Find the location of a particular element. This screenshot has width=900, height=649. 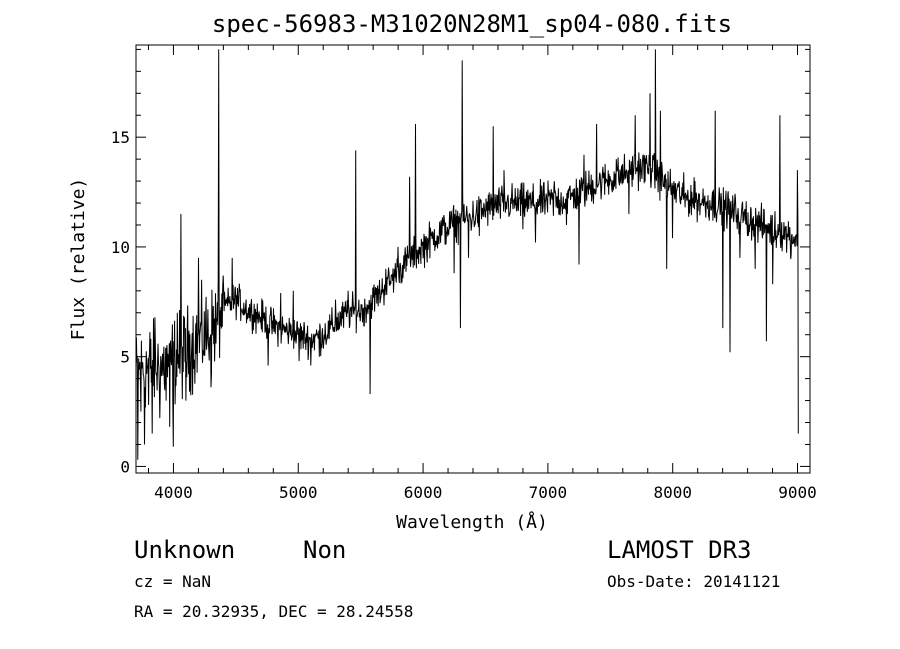

chart-title: spec-56983-M31020N28M1_sp04-080.fits is located at coordinates (472, 24).